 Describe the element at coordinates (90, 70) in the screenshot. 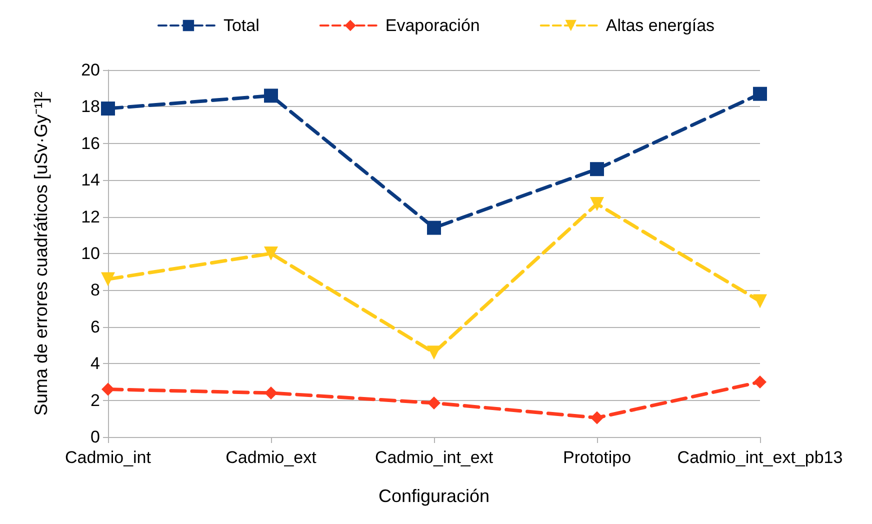

I see `y-tick-label: 20` at that location.